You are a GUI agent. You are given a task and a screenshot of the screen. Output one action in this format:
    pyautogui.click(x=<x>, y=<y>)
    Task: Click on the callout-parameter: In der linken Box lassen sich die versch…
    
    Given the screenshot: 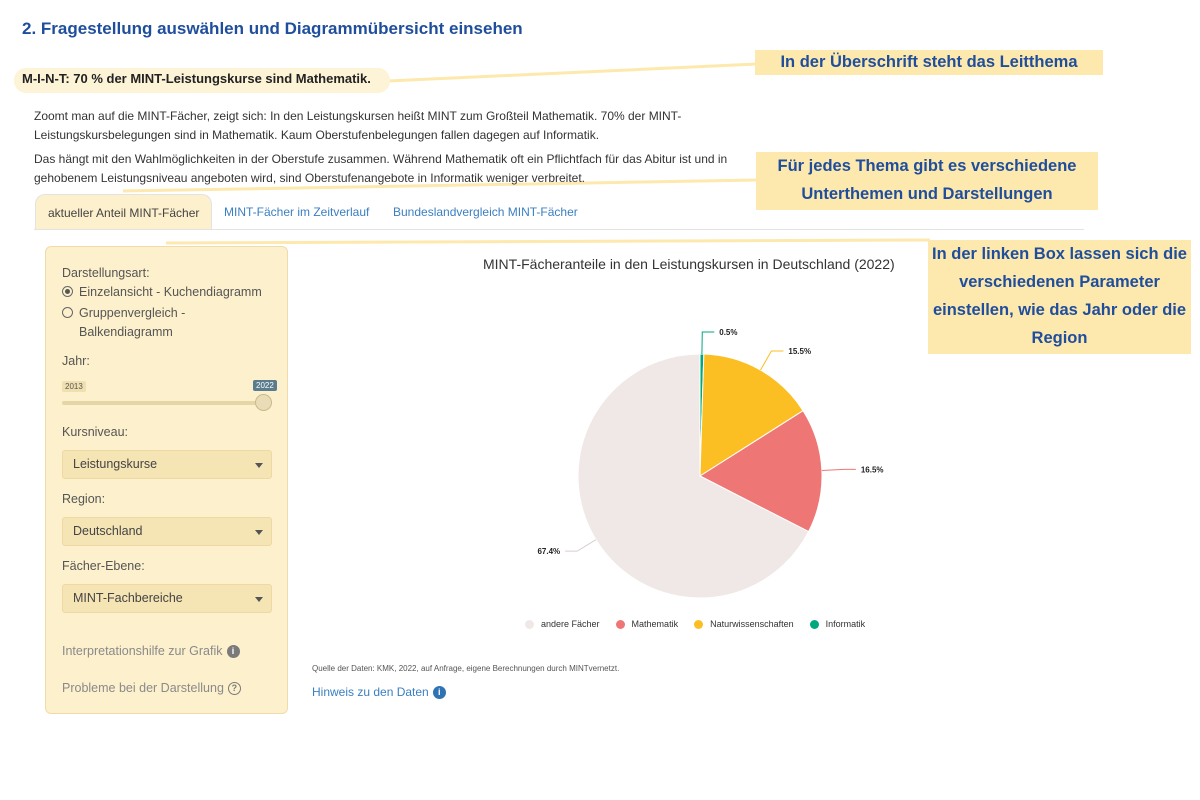 What is the action you would take?
    pyautogui.click(x=1059, y=297)
    